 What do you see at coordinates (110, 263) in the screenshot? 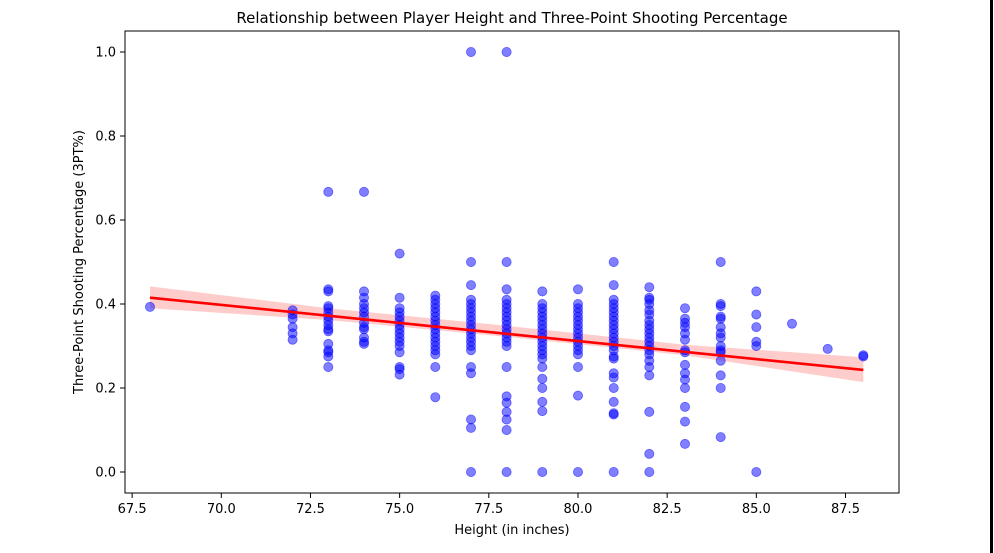
I see `y-axis-ticks: 0.0 0.2 0.4 0.6 0.8 1.0` at bounding box center [110, 263].